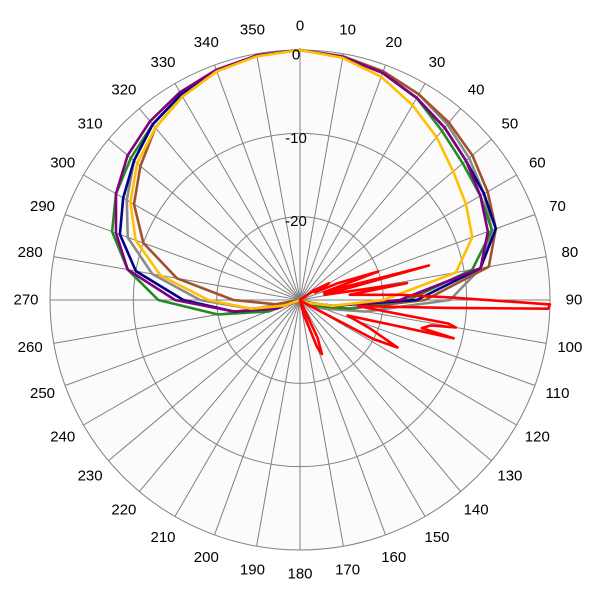  Describe the element at coordinates (162, 537) in the screenshot. I see `angle-tick-label: 210` at that location.